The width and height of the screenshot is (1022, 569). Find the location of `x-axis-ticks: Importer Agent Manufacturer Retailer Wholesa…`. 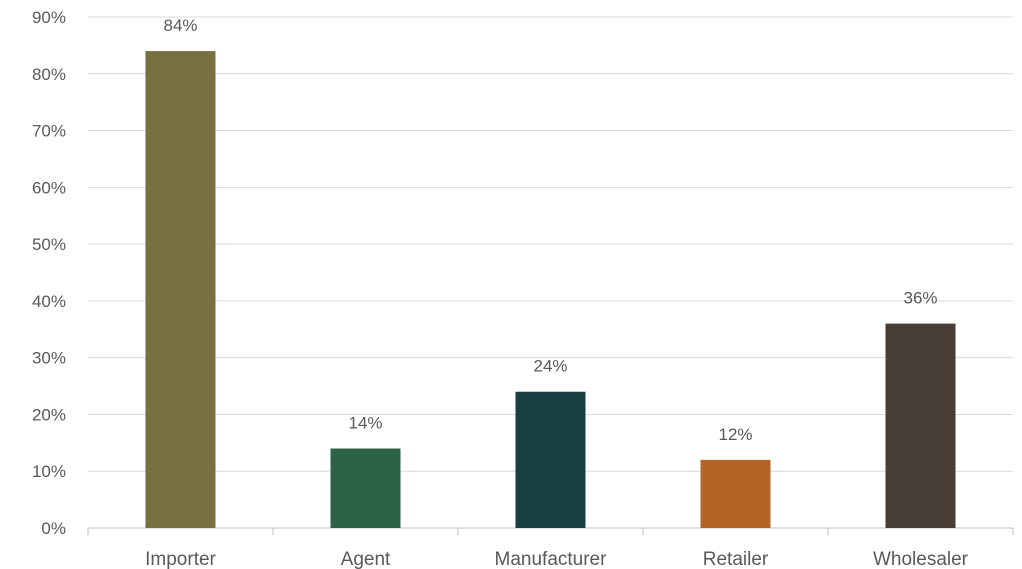

x-axis-ticks: Importer Agent Manufacturer Retailer Wholesa… is located at coordinates (557, 559).